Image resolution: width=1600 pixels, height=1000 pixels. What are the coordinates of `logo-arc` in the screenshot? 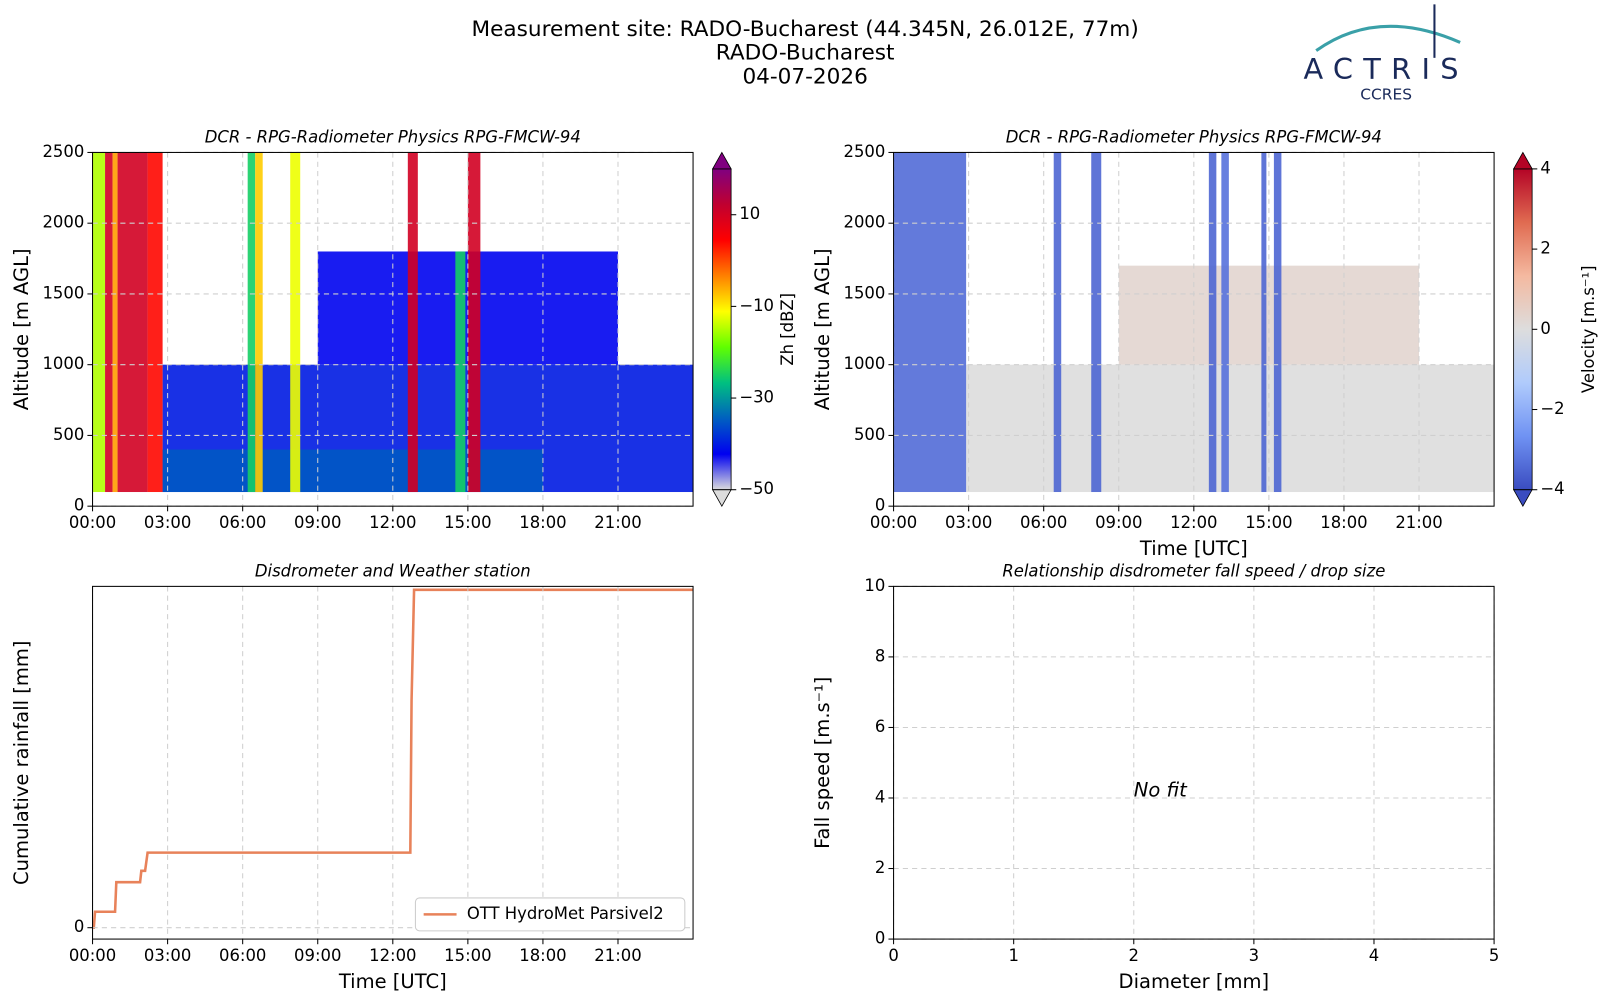 It's located at (1388, 38).